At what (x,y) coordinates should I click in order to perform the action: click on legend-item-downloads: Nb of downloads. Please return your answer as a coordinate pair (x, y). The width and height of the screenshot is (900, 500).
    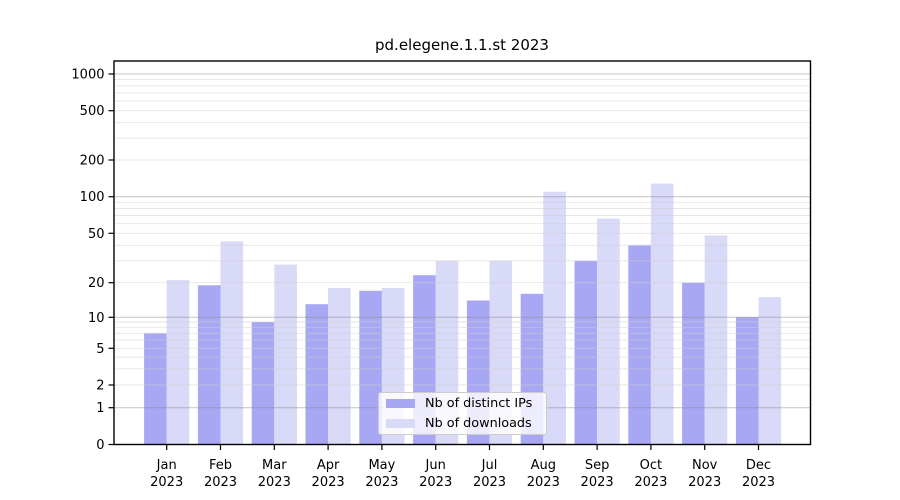
    Looking at the image, I should click on (462, 424).